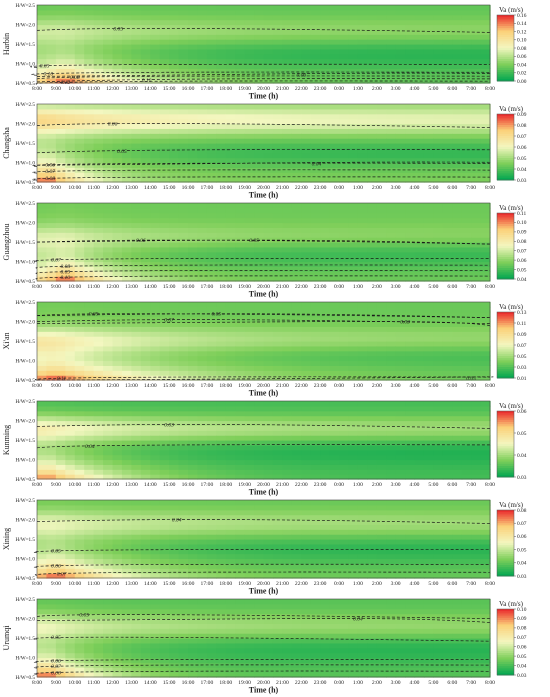 The width and height of the screenshot is (550, 697). Describe the element at coordinates (265, 378) in the screenshot. I see `contour-line` at that location.